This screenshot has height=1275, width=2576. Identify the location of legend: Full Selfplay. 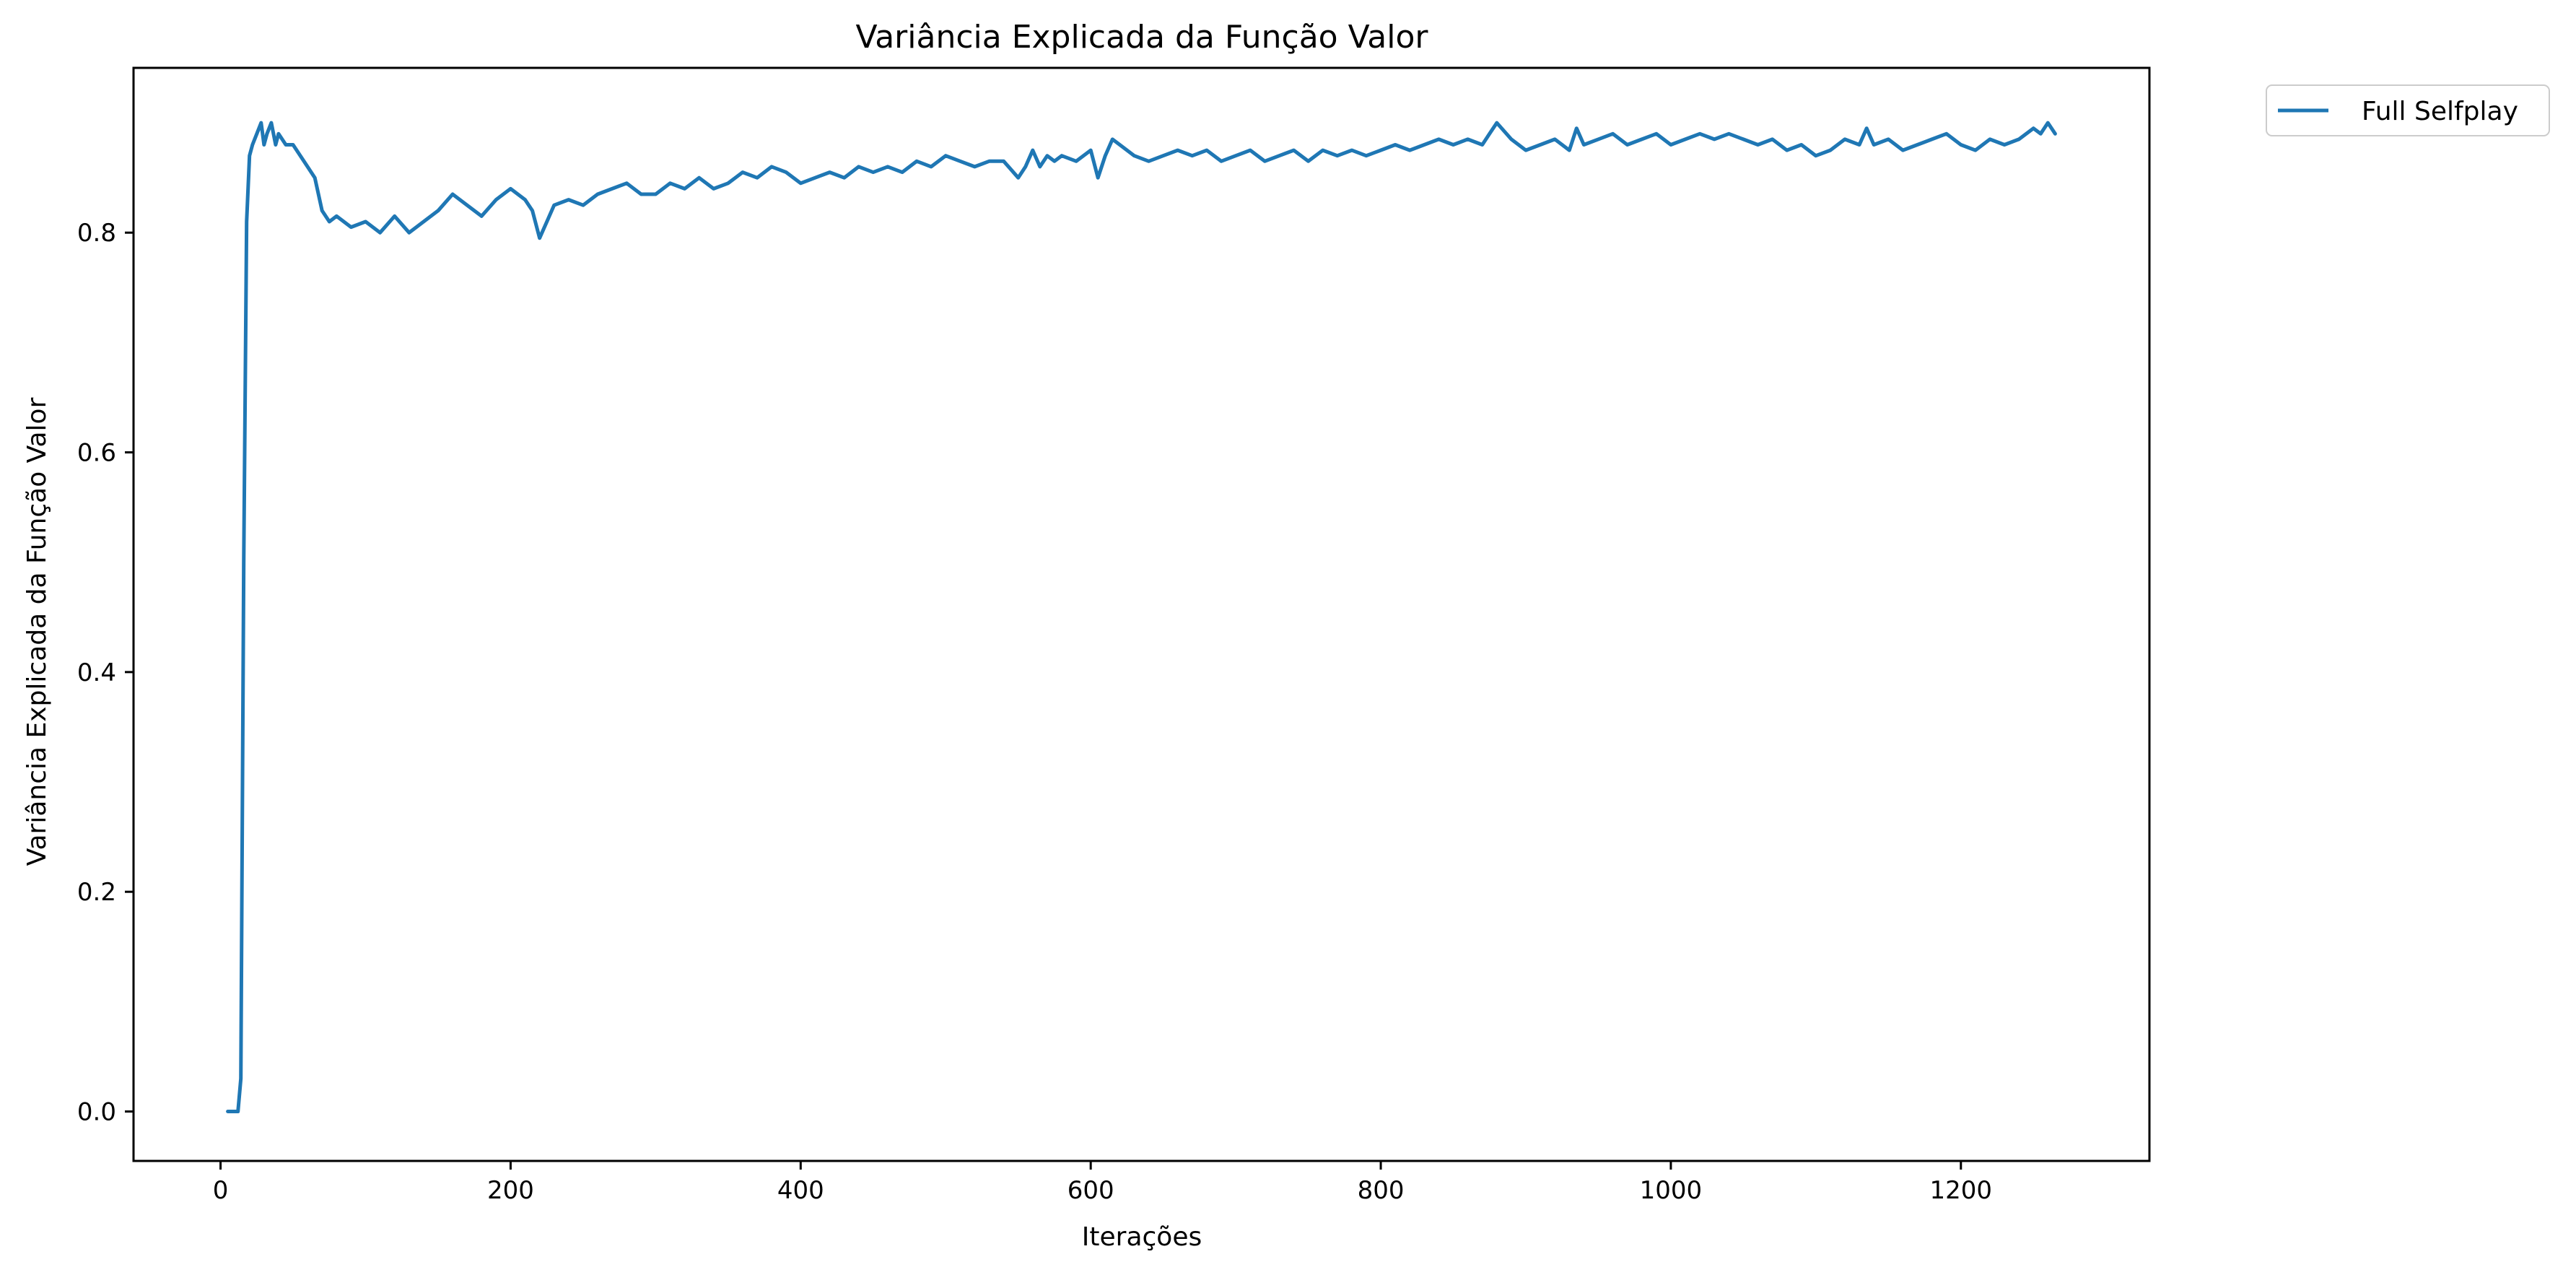
(2408, 110).